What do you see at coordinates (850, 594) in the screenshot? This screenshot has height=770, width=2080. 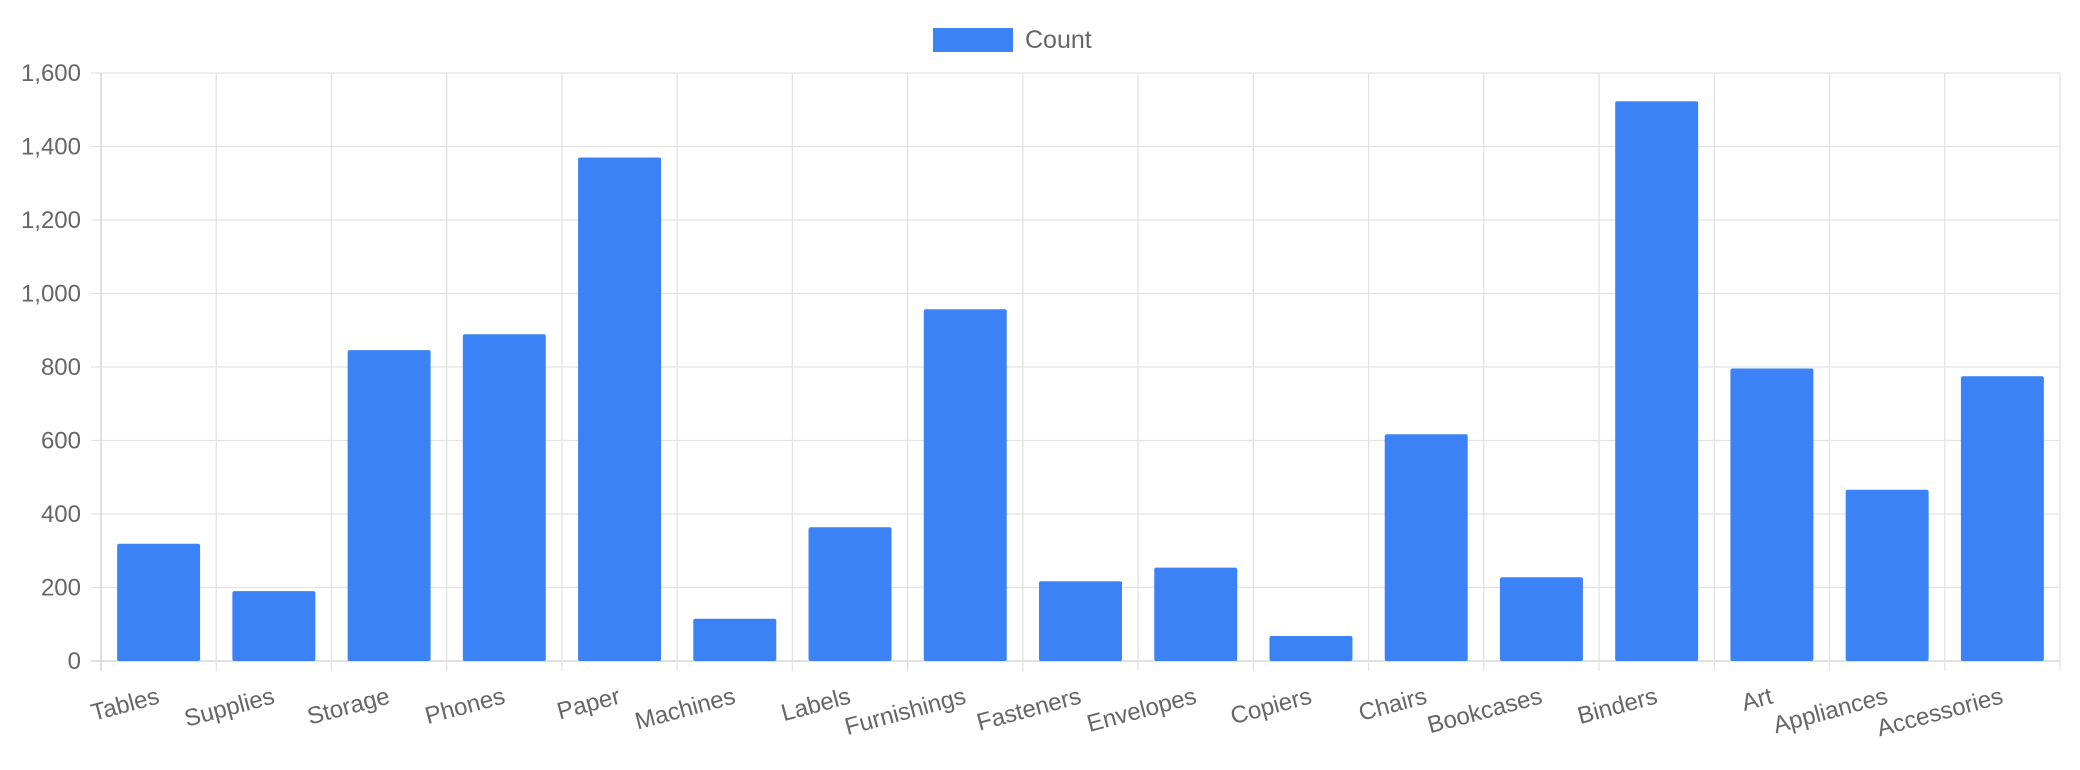 I see `bar-labels` at bounding box center [850, 594].